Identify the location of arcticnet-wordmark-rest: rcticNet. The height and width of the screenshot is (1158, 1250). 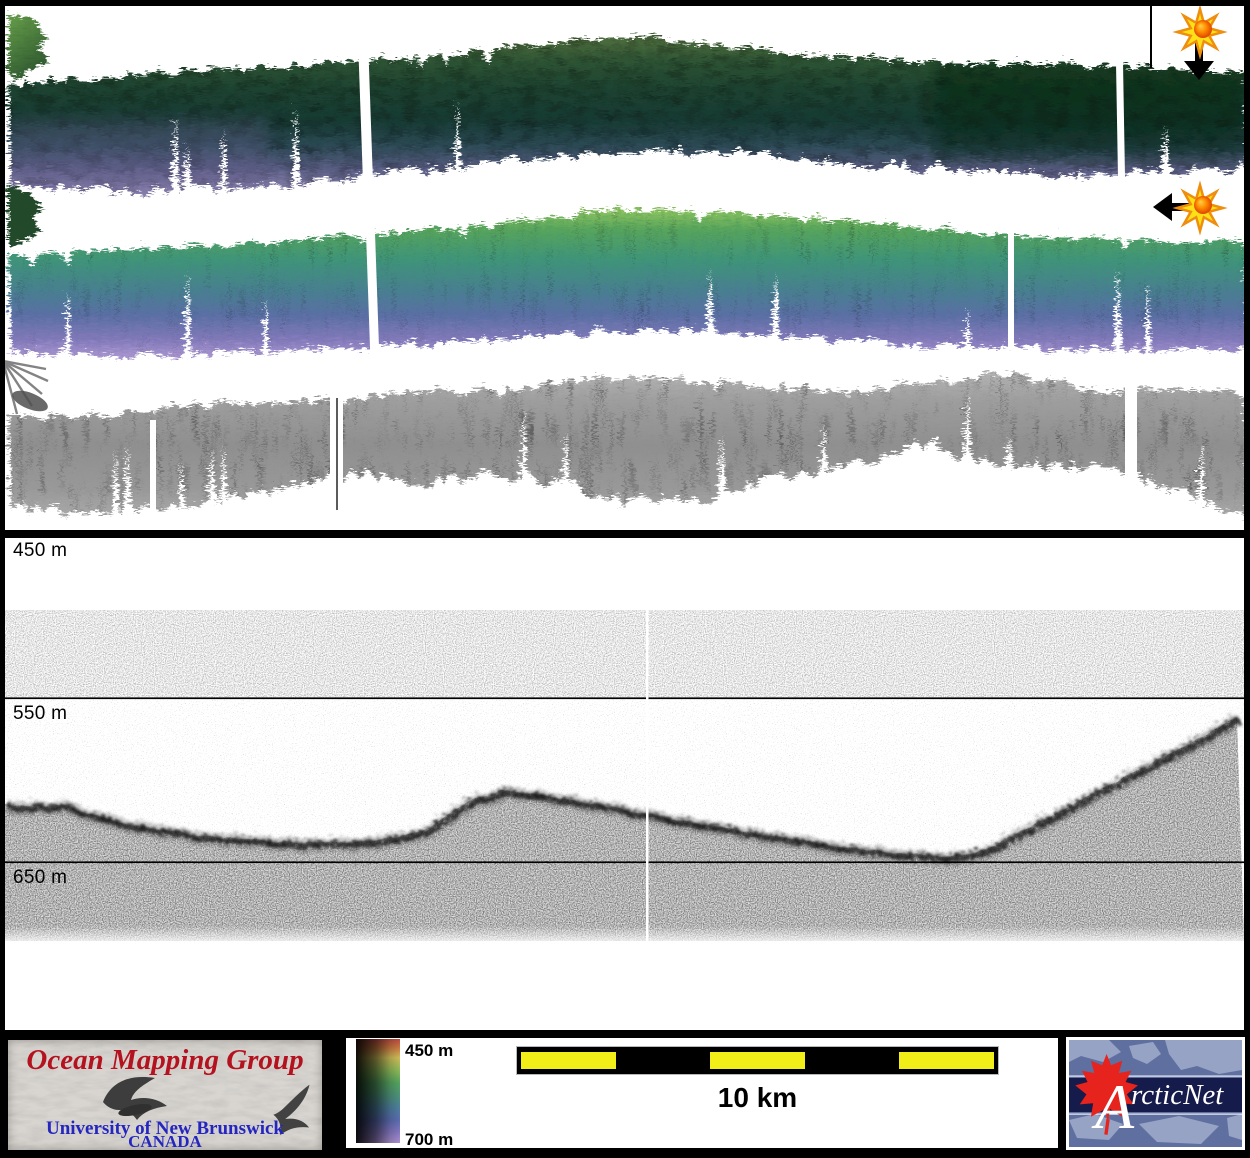
(1177, 1095).